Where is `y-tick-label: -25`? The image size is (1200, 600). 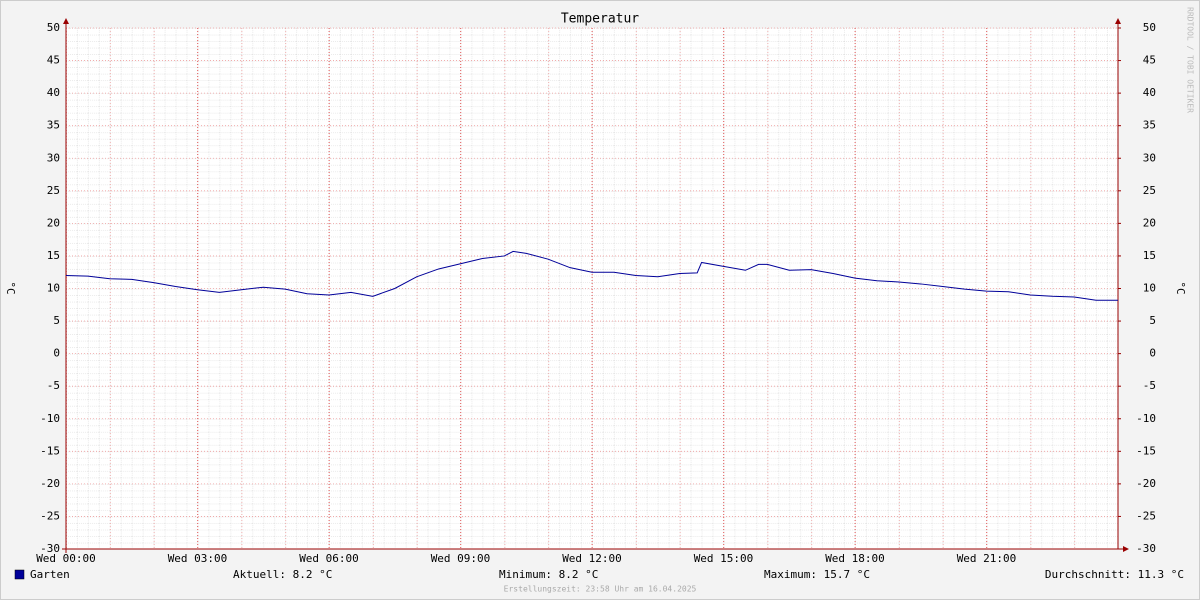
y-tick-label: -25 is located at coordinates (50, 515).